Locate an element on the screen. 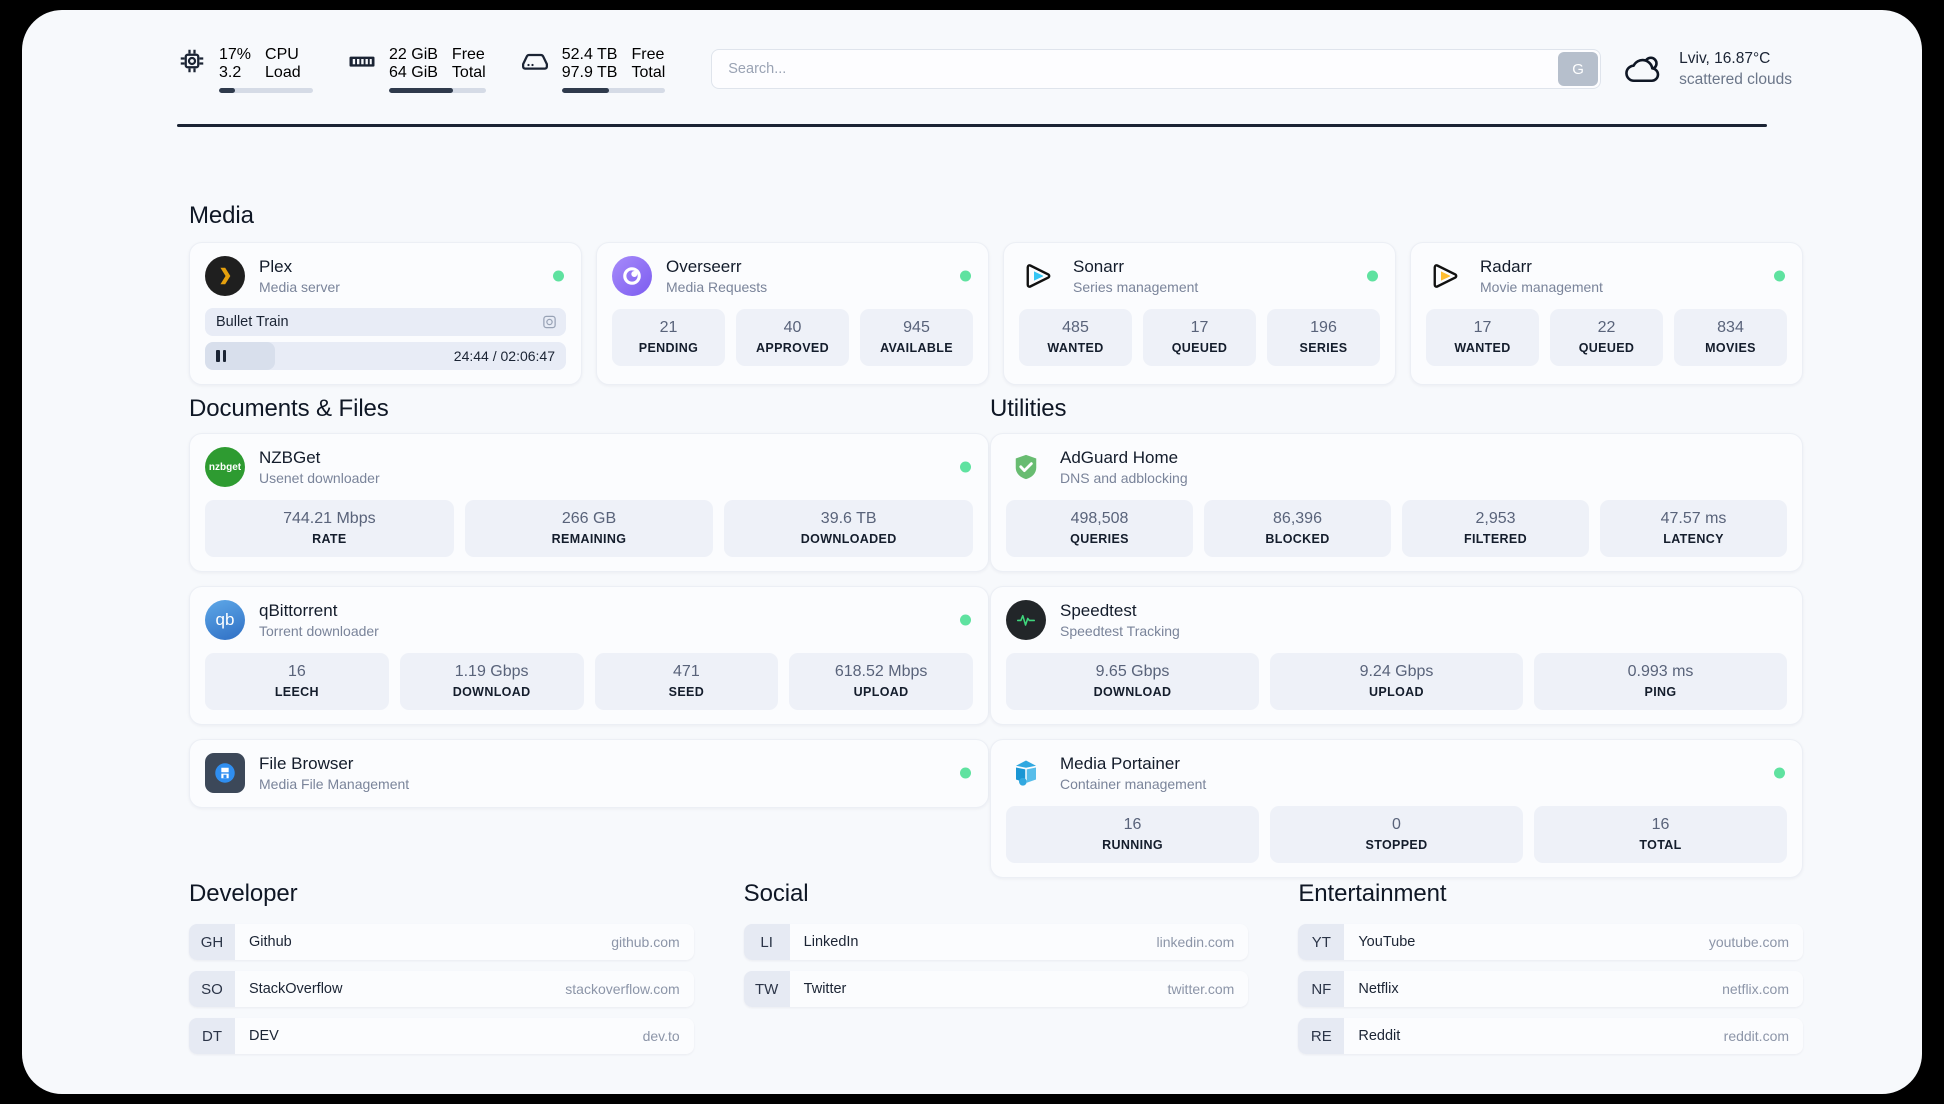  section-title-documents: Documents & Files is located at coordinates (289, 408).